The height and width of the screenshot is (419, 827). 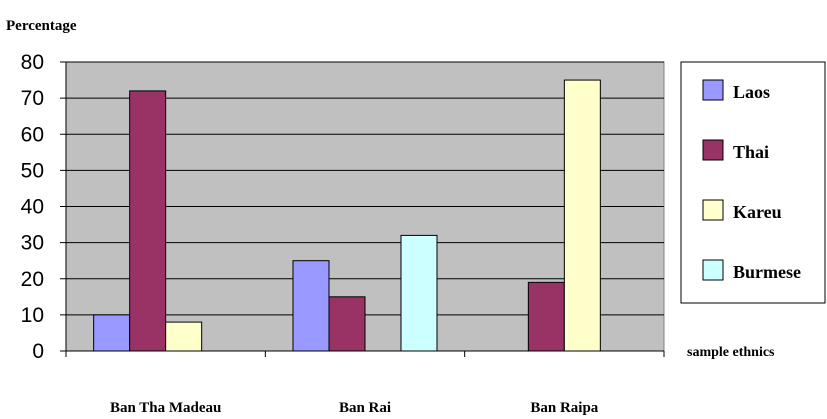 What do you see at coordinates (165, 408) in the screenshot?
I see `x-tick-label: Ban Tha Madeau` at bounding box center [165, 408].